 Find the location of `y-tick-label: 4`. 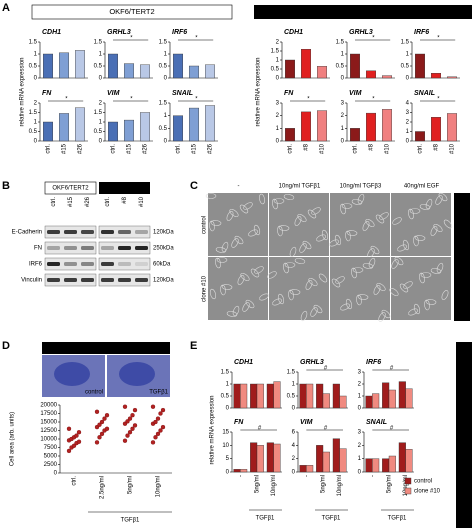

y-tick-label: 4 is located at coordinates (408, 104).